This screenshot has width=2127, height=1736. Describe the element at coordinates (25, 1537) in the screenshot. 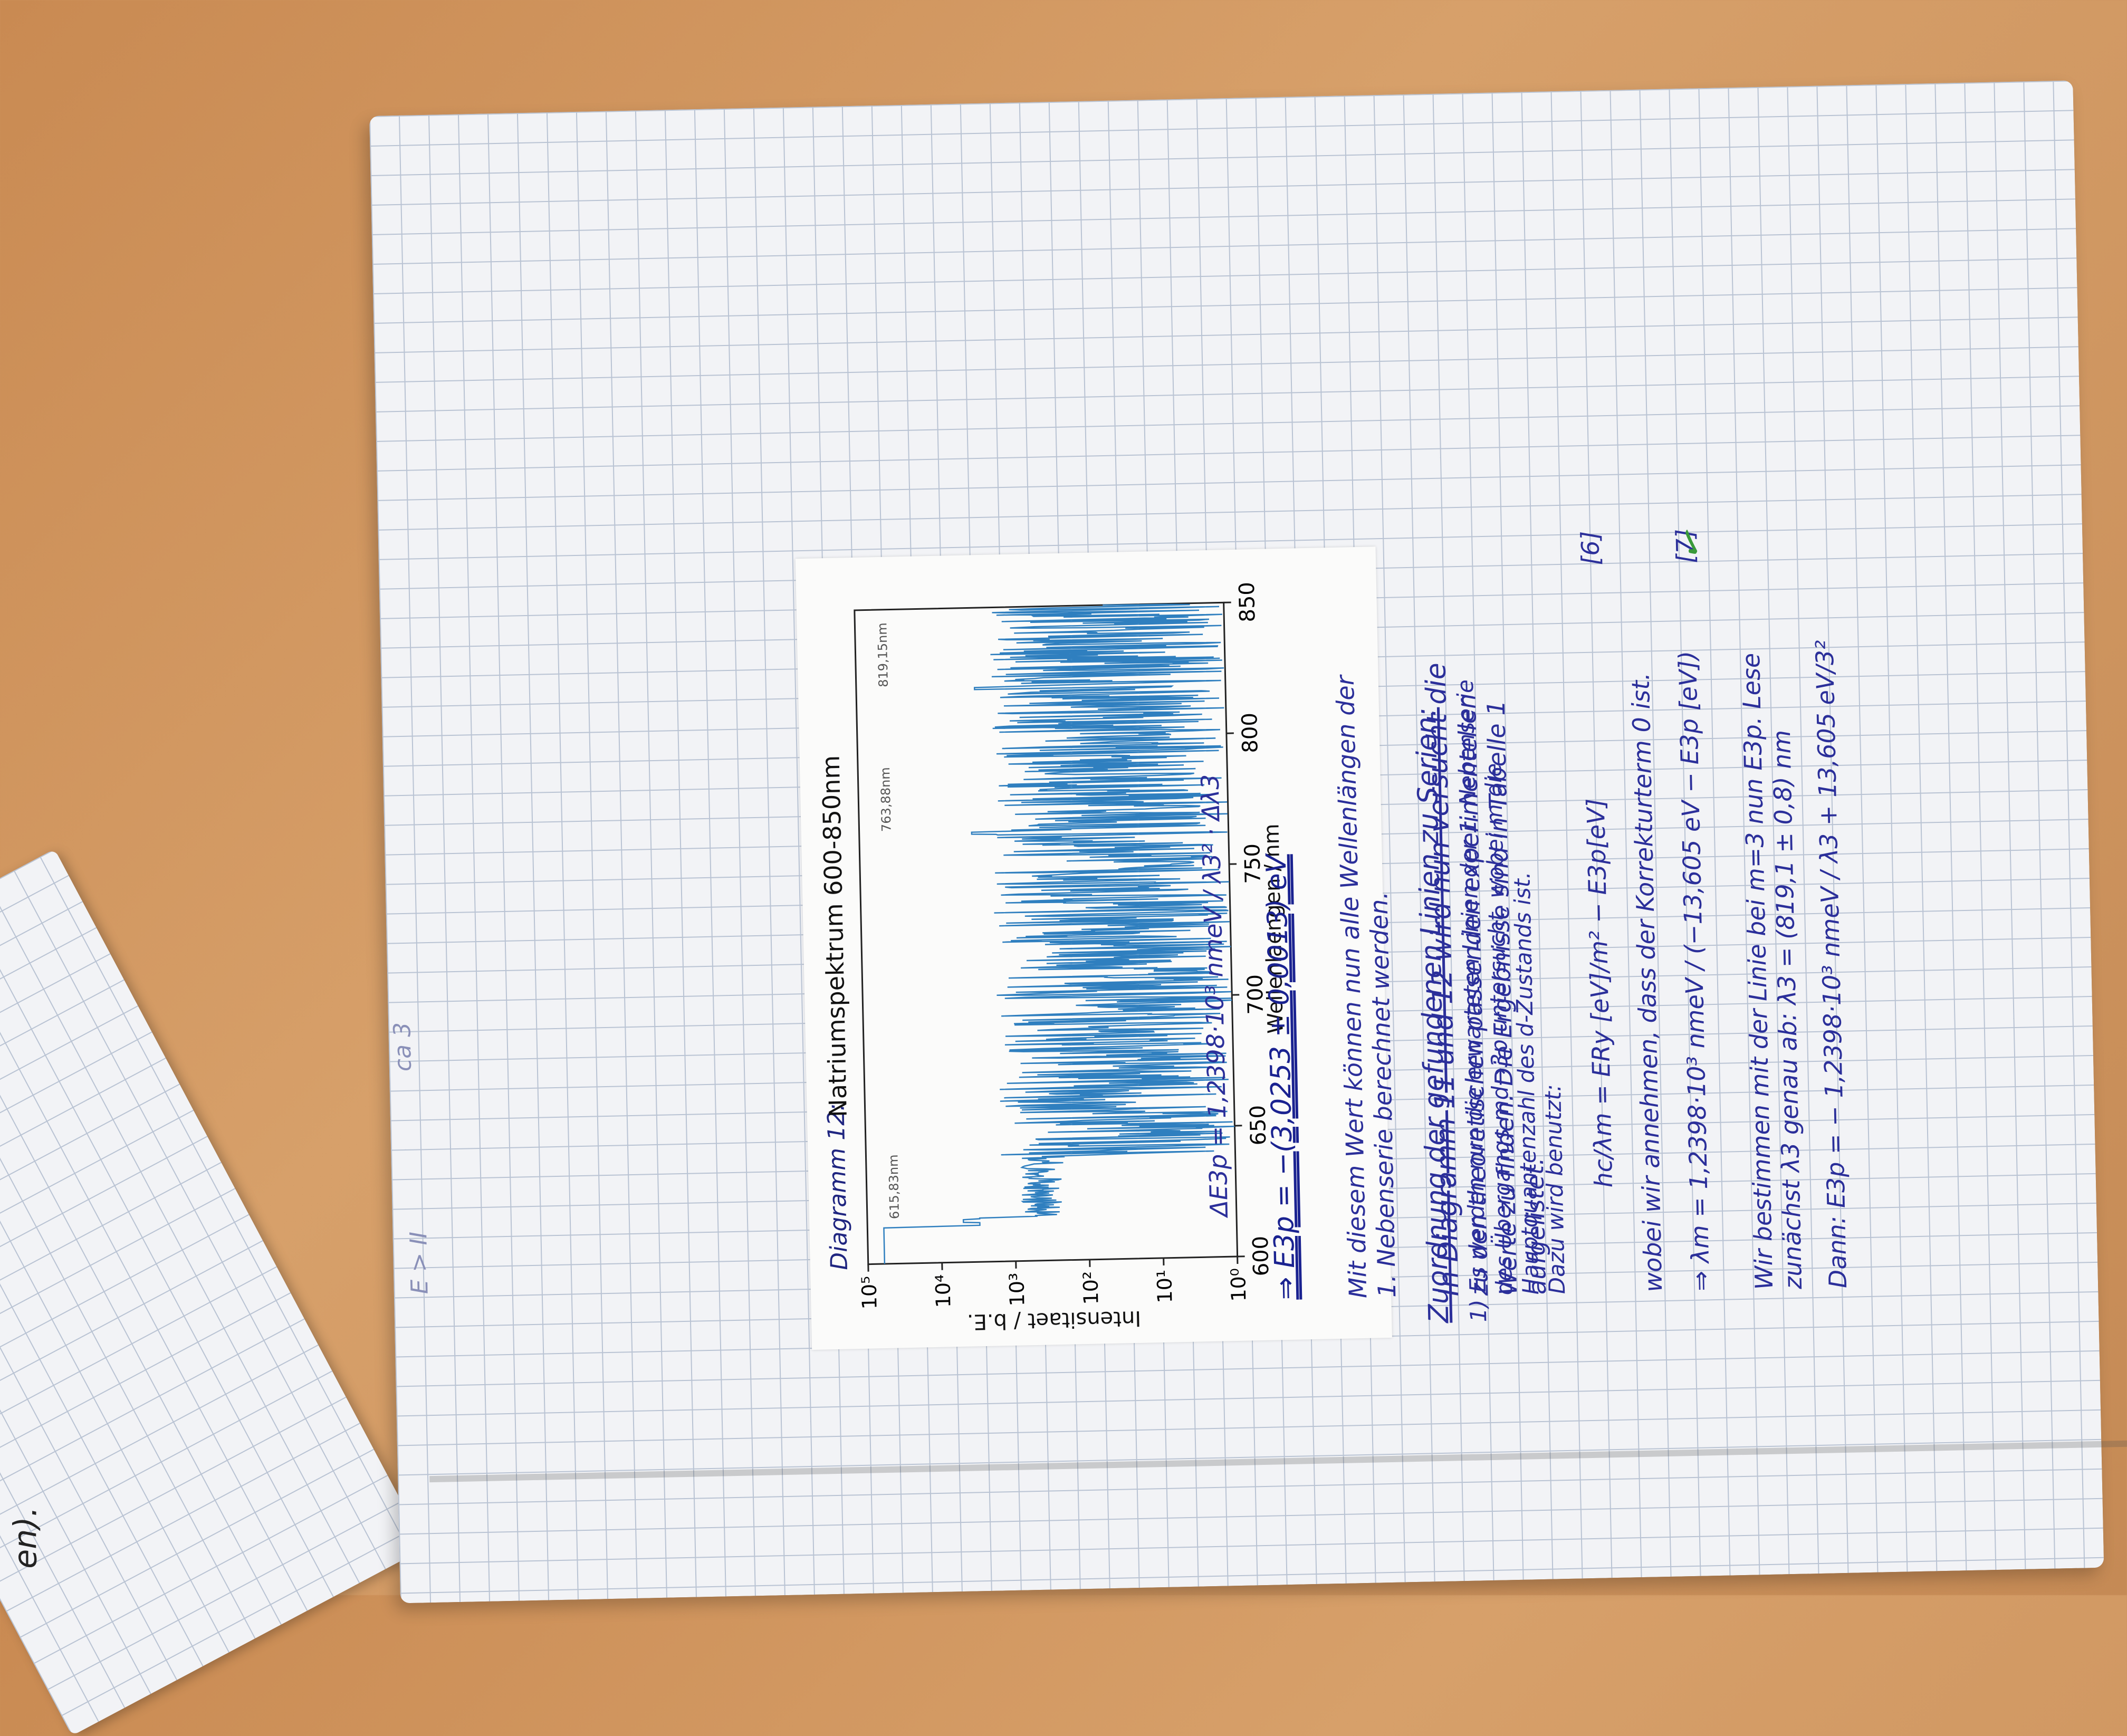

I see `corner-text: en).` at that location.